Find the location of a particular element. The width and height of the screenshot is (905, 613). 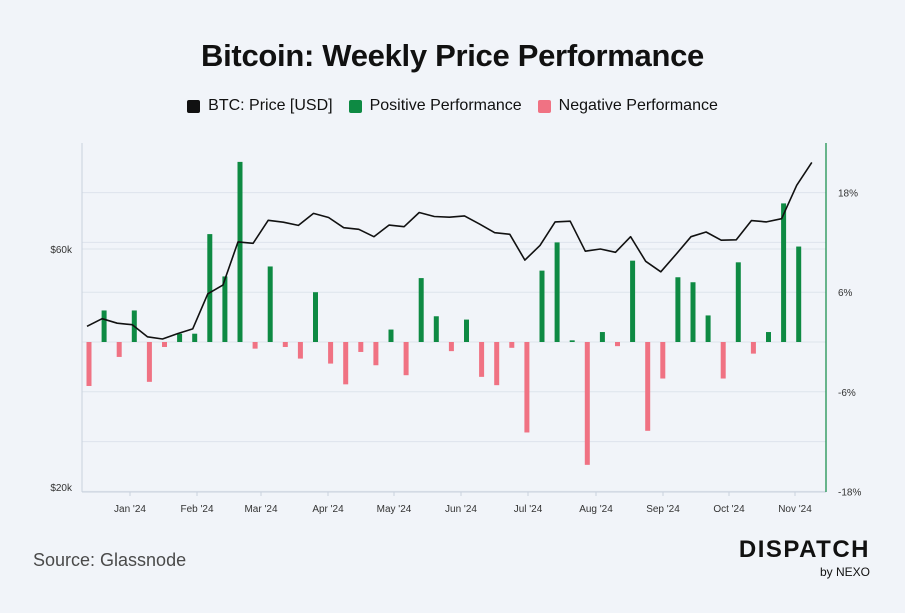

x-axis-tick-label: May '24 is located at coordinates (394, 509).